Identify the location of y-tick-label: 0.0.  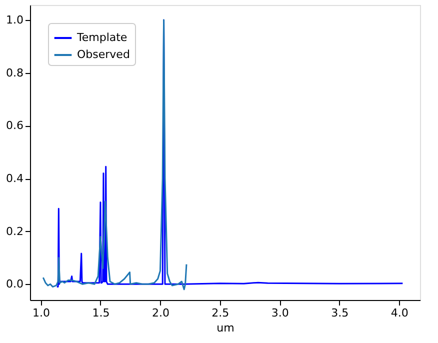
(15, 284).